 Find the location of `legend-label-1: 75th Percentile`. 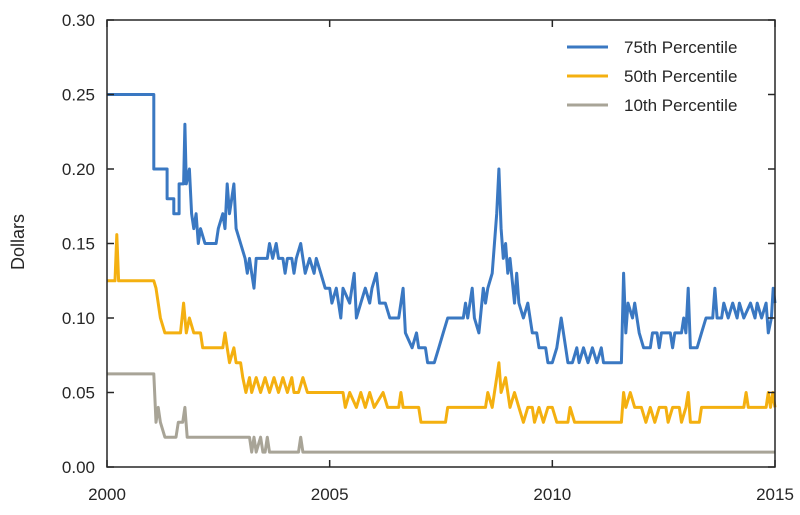

legend-label-1: 75th Percentile is located at coordinates (680, 47).